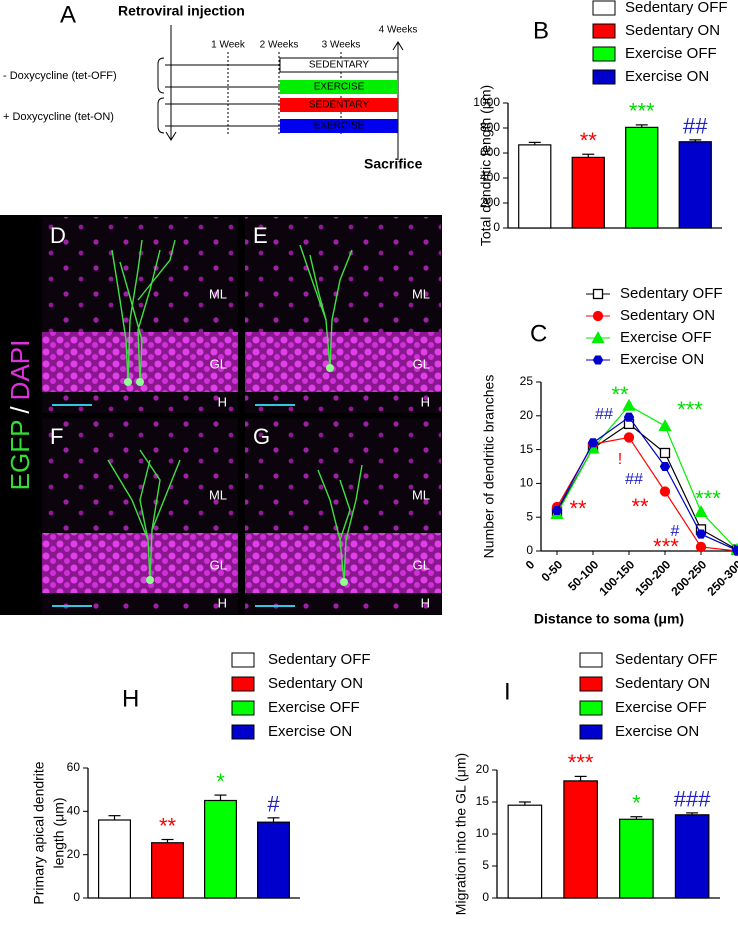  I want to click on significance-label: ***, so click(581, 762).